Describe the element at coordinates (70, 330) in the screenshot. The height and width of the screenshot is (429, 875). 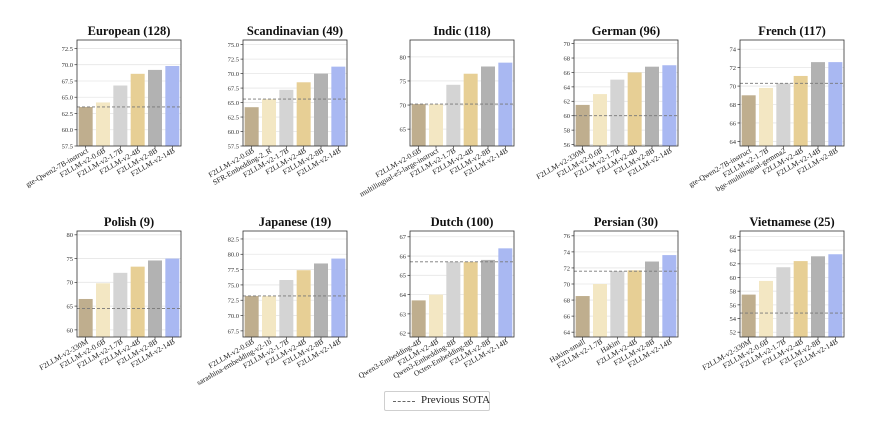
I see `chart-6-ytick-label-0: 60` at that location.